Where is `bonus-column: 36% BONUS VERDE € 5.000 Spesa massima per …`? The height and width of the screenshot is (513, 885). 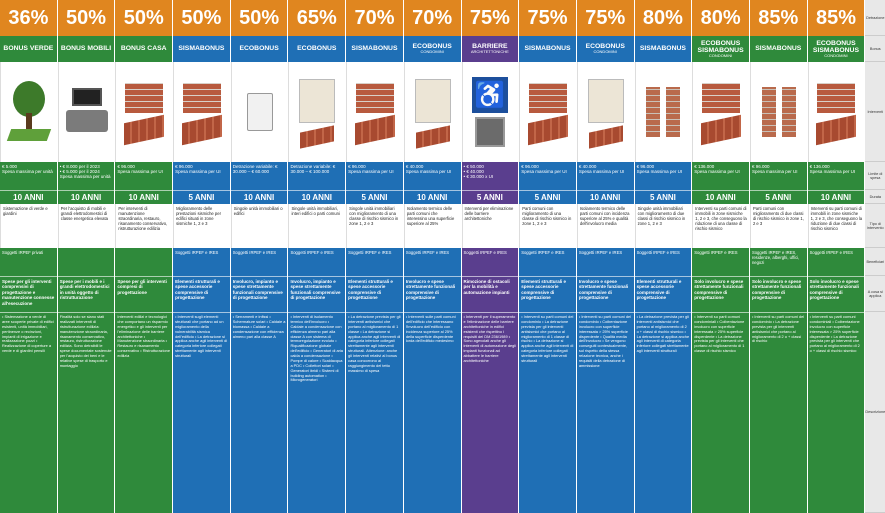
bonus-column: 36% BONUS VERDE € 5.000 Spesa massima per … is located at coordinates (29, 256).